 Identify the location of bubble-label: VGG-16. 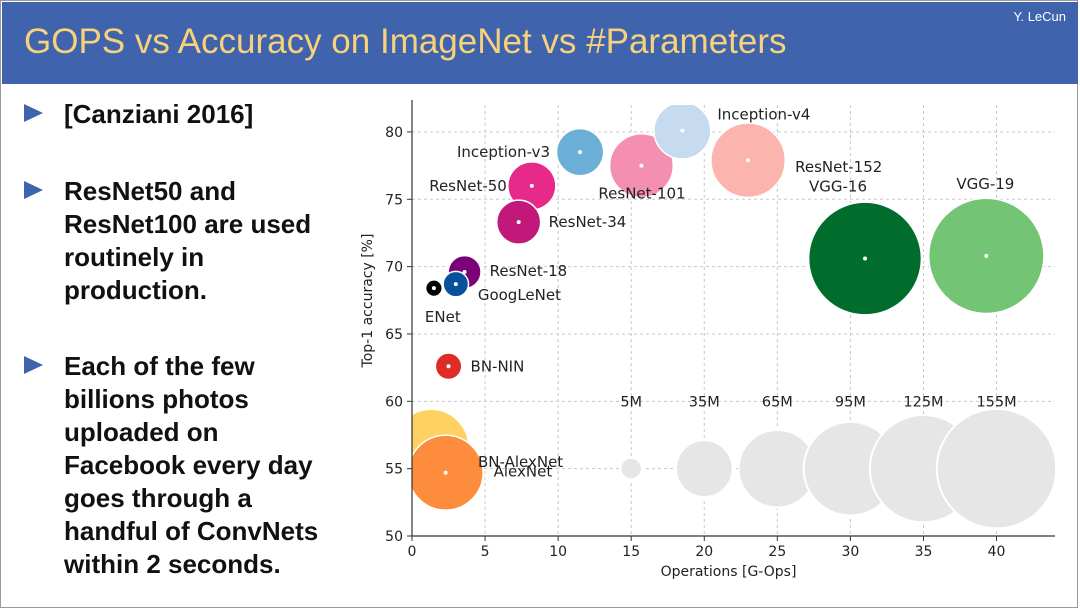
(838, 187).